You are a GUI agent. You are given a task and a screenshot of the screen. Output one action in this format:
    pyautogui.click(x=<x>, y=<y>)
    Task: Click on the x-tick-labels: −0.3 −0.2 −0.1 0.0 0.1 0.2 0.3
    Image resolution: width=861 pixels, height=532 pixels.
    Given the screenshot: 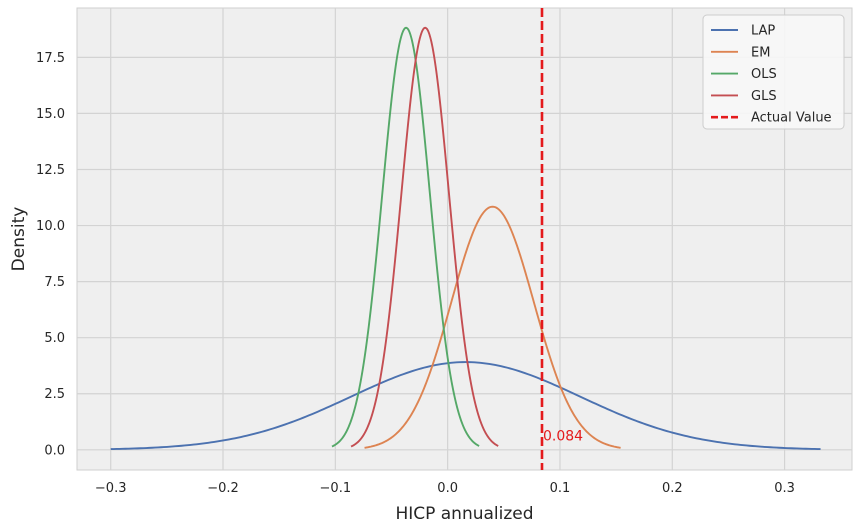 What is the action you would take?
    pyautogui.click(x=445, y=488)
    